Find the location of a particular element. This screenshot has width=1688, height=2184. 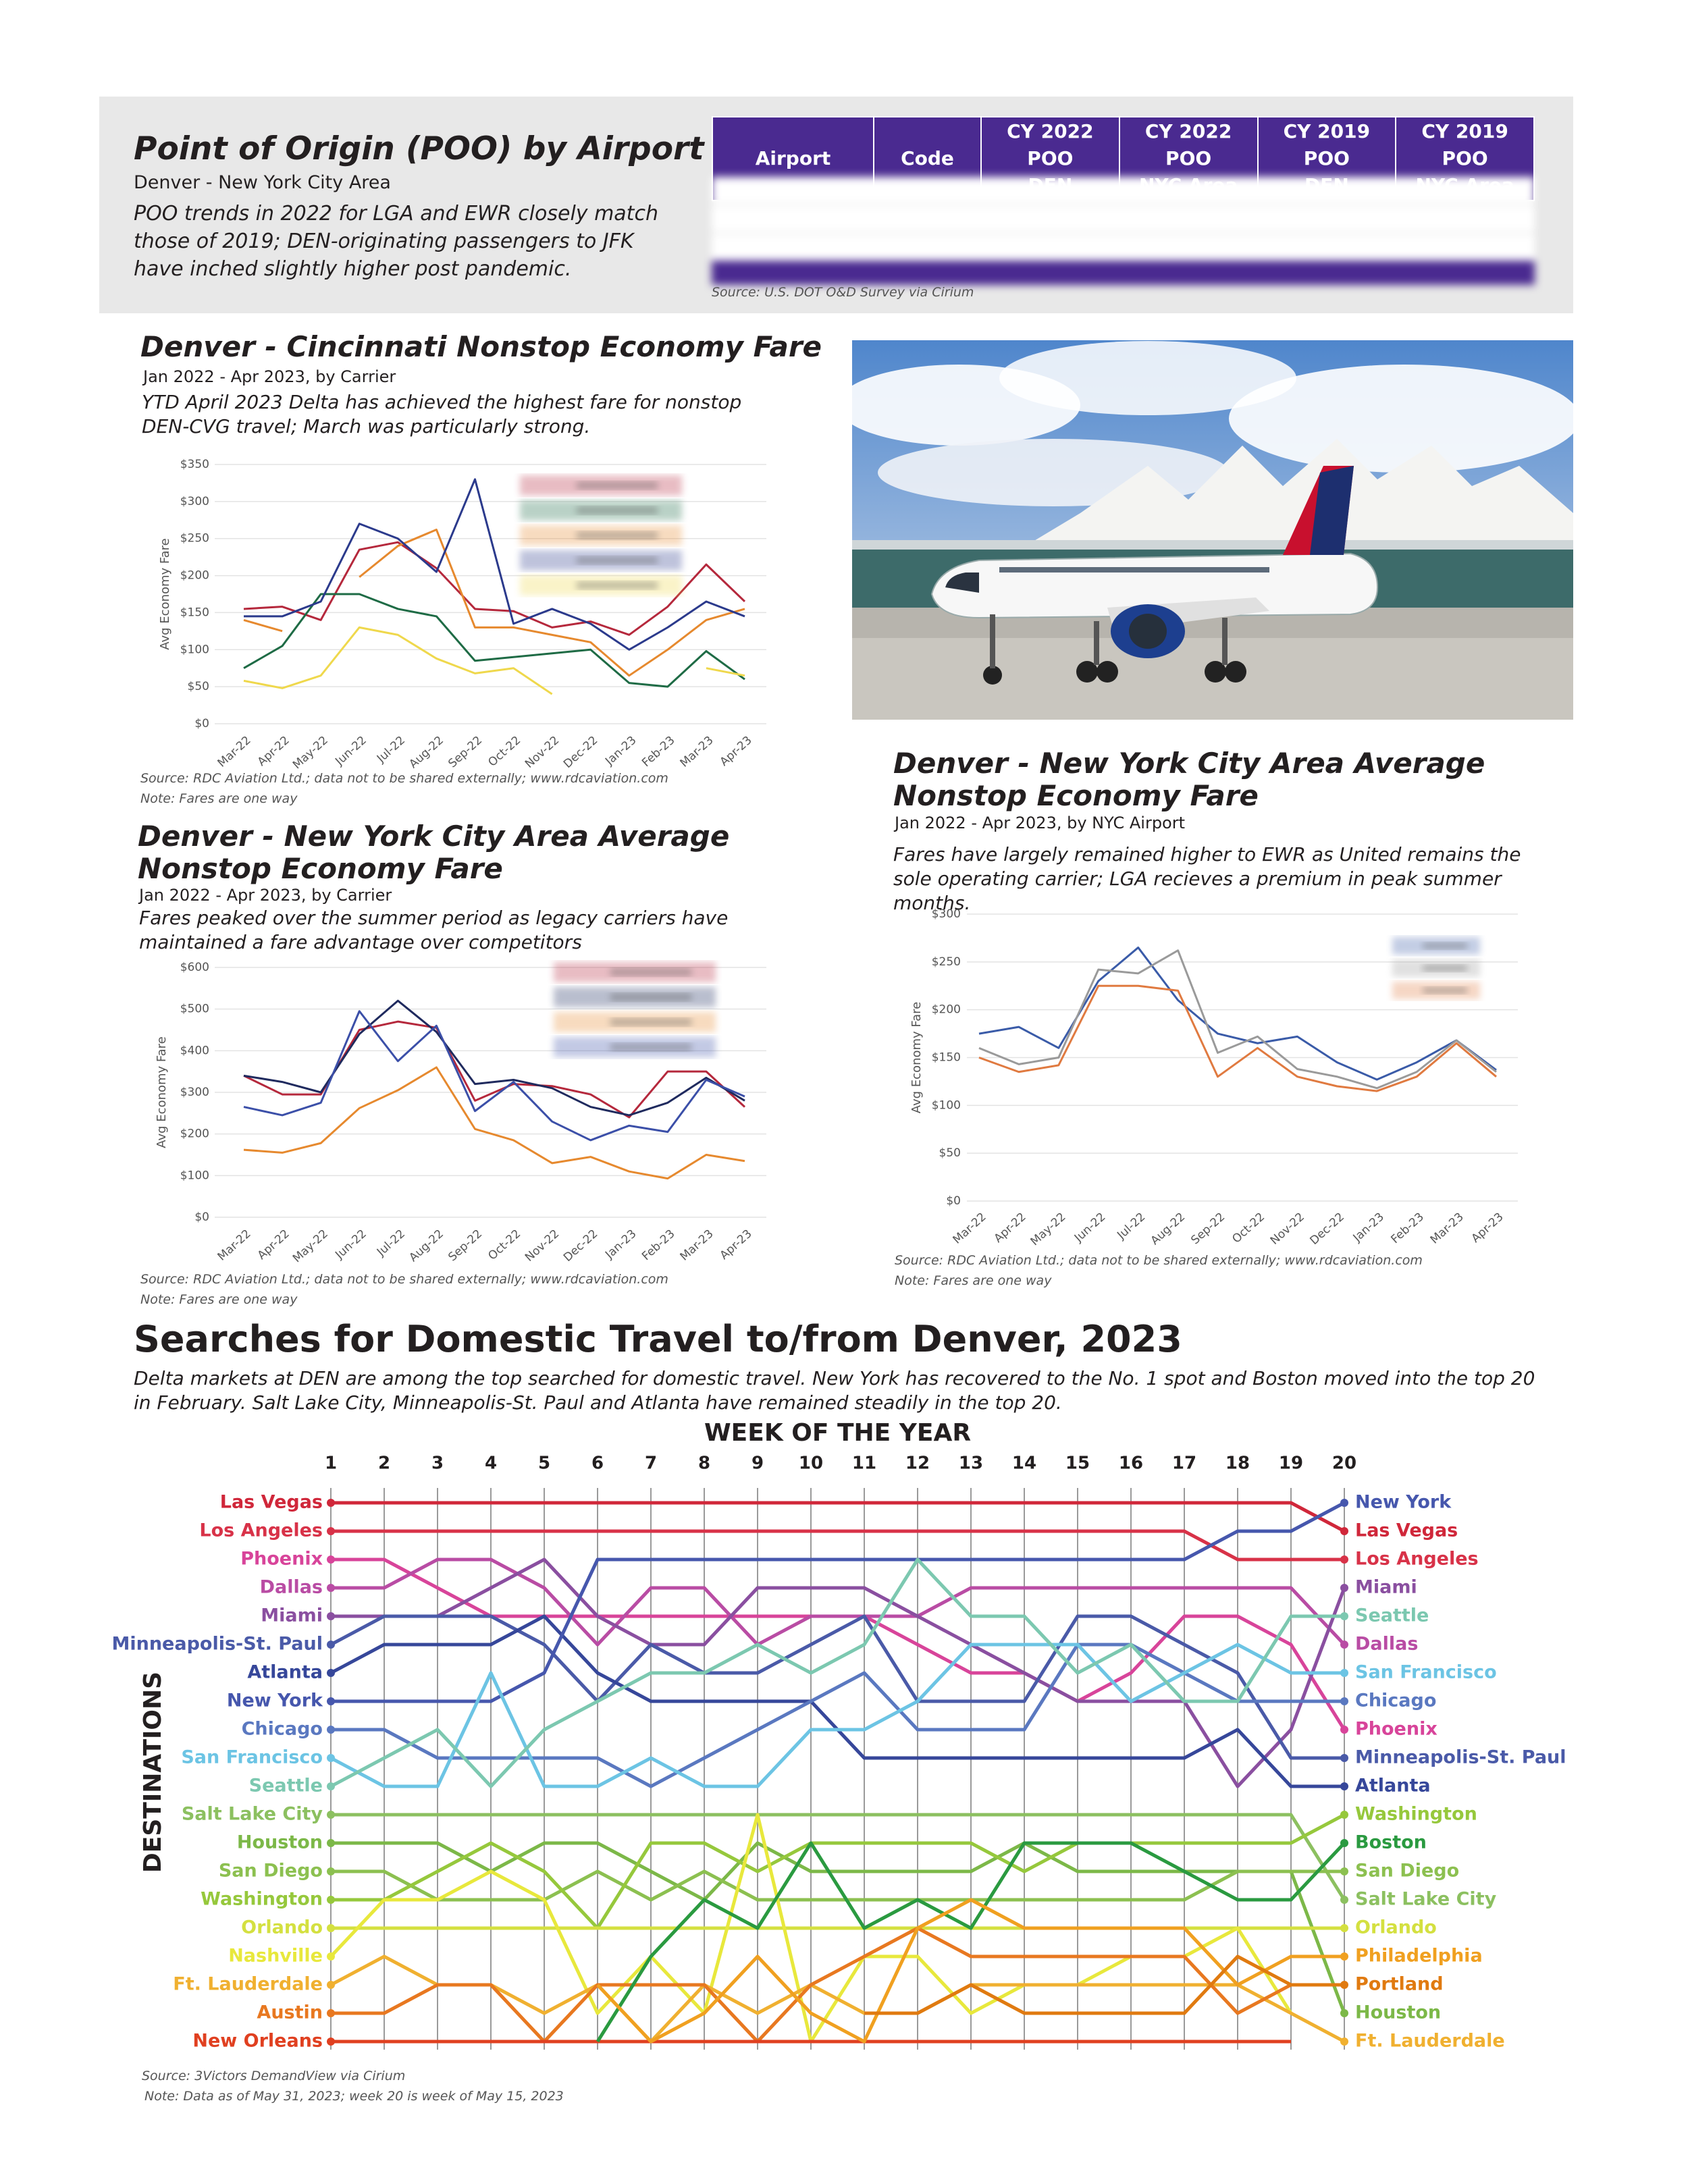

x-tick-label: 2 is located at coordinates (384, 1464).